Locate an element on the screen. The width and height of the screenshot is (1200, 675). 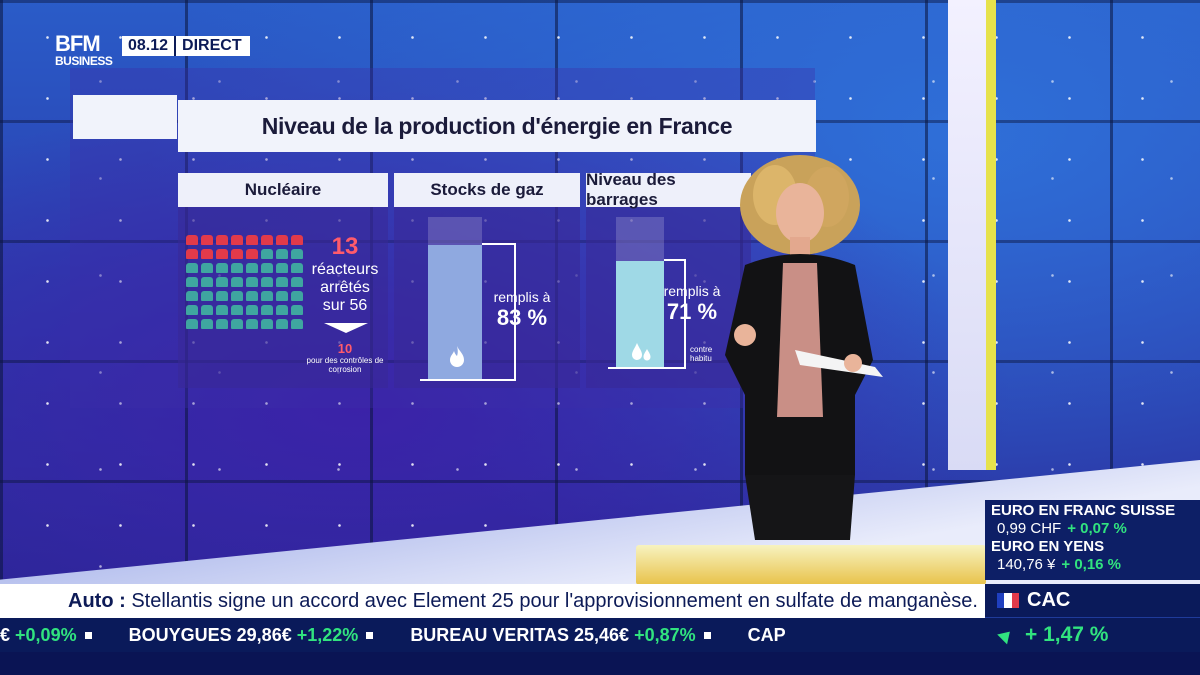
nuclear-sub: 10 pour des contrôles de corrosion is located at coordinates (345, 357).